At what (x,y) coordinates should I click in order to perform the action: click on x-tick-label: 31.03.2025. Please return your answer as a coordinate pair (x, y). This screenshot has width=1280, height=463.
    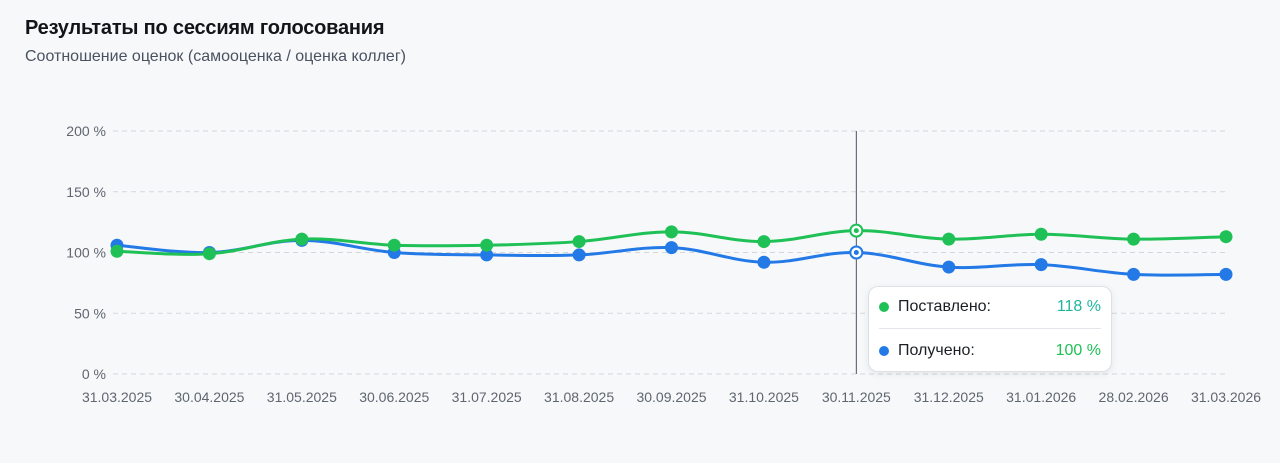
    Looking at the image, I should click on (117, 397).